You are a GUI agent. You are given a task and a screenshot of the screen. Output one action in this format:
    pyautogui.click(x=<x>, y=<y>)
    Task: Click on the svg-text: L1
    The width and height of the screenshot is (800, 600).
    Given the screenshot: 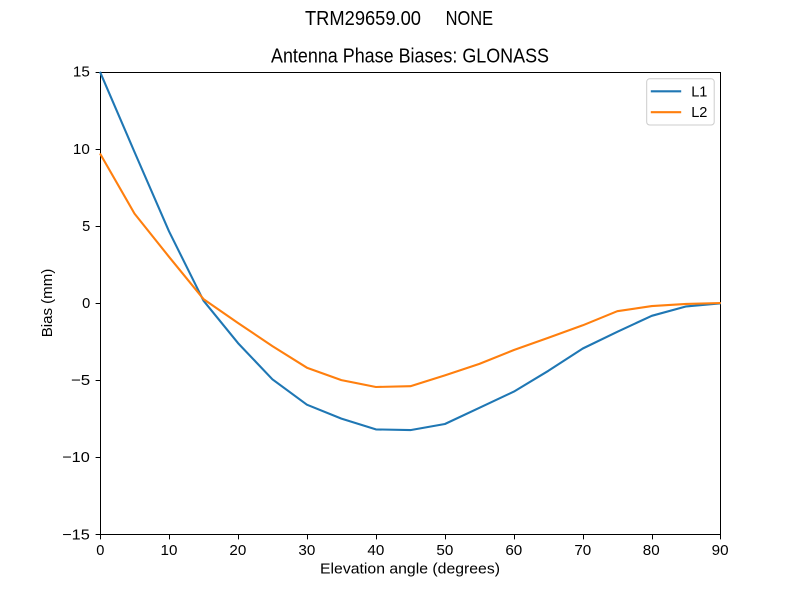 What is the action you would take?
    pyautogui.click(x=699, y=92)
    